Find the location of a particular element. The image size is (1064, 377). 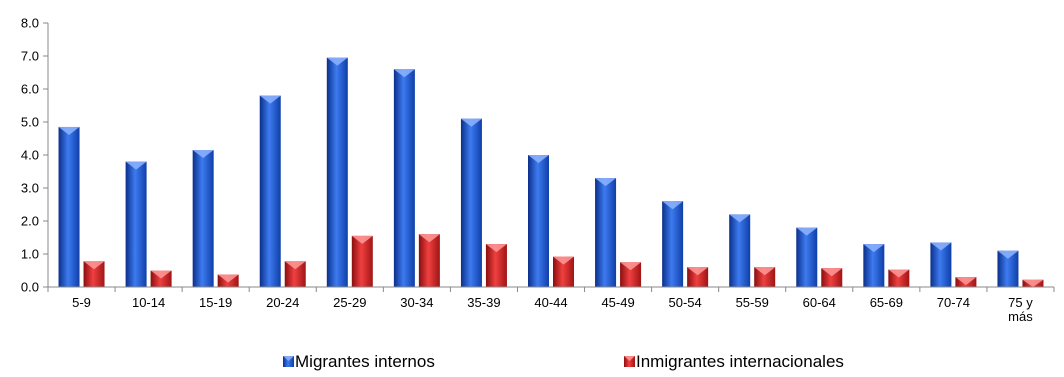

x-tick-label: 60-64 is located at coordinates (819, 302).